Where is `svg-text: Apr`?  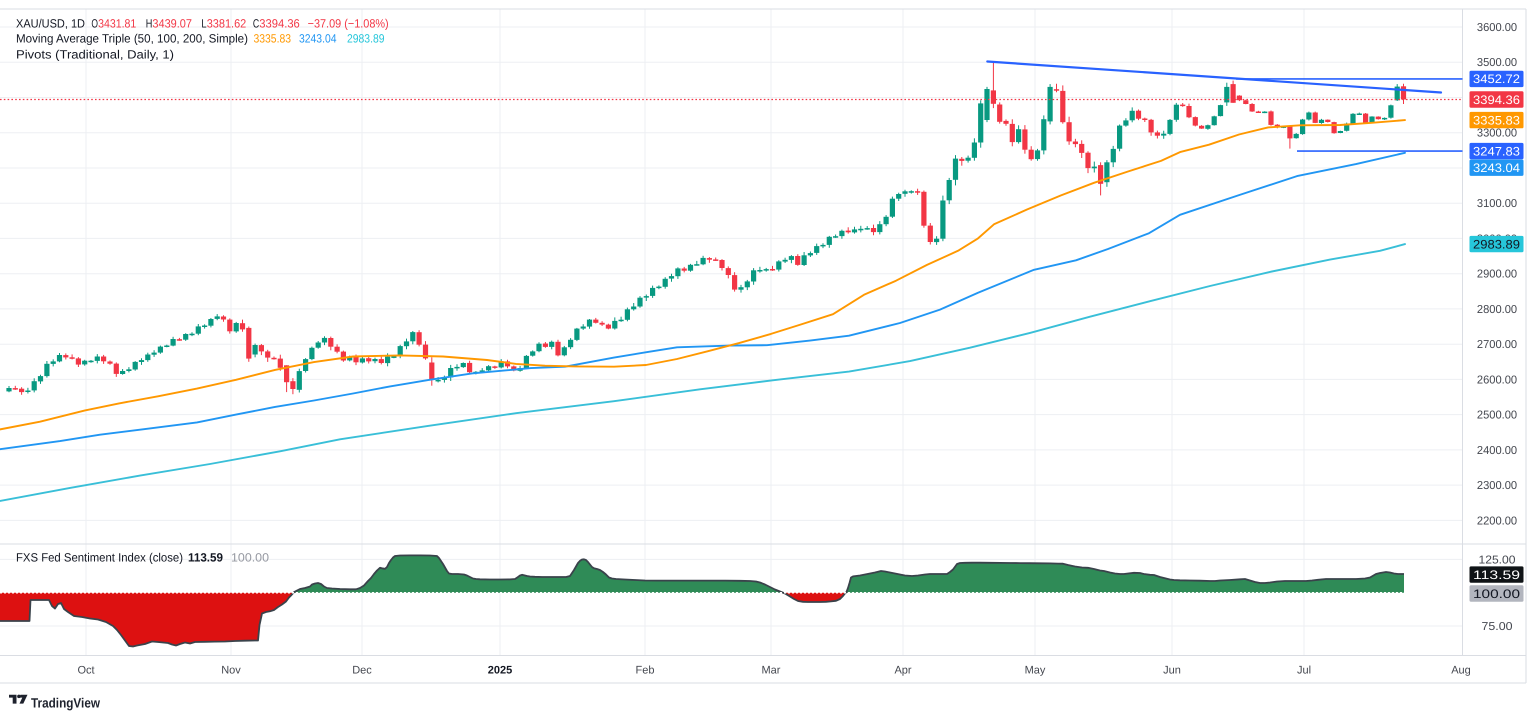 svg-text: Apr is located at coordinates (902, 671).